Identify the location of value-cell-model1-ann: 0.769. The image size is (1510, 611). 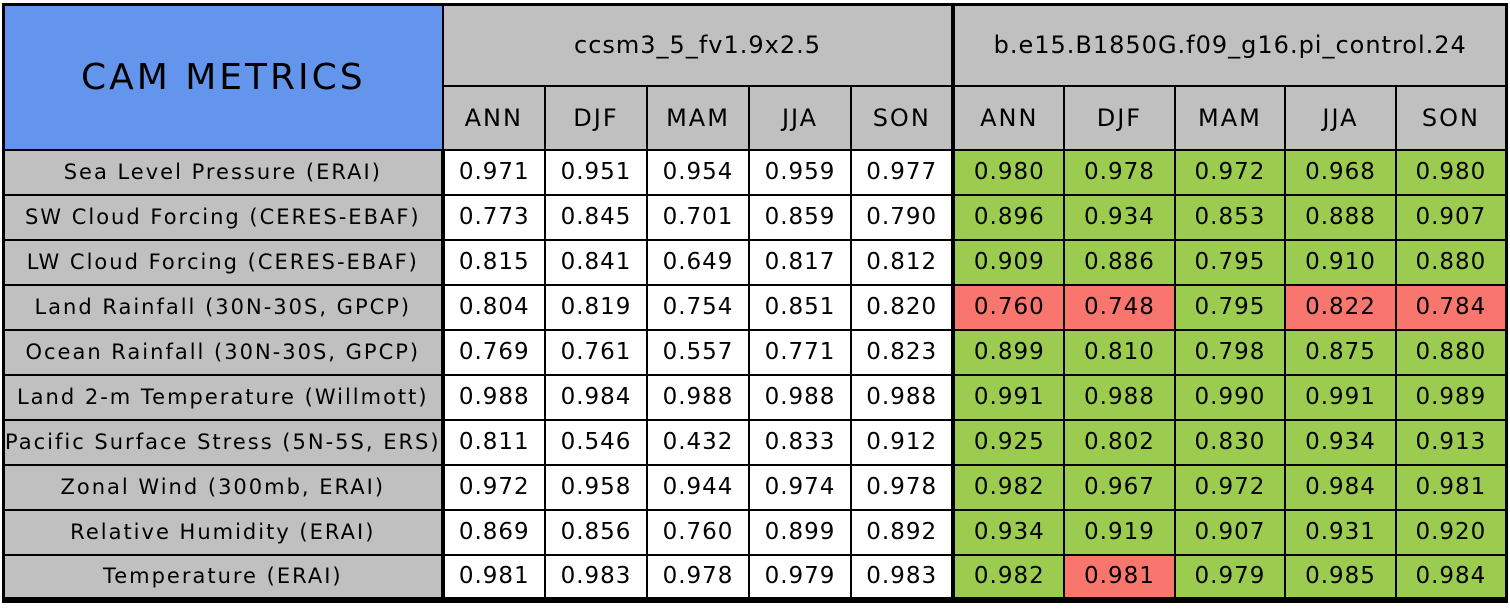
(493, 352).